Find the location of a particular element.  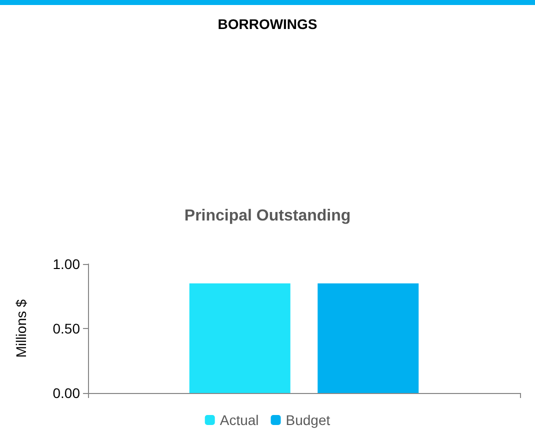

y-tick-label: 1.00 is located at coordinates (66, 264).